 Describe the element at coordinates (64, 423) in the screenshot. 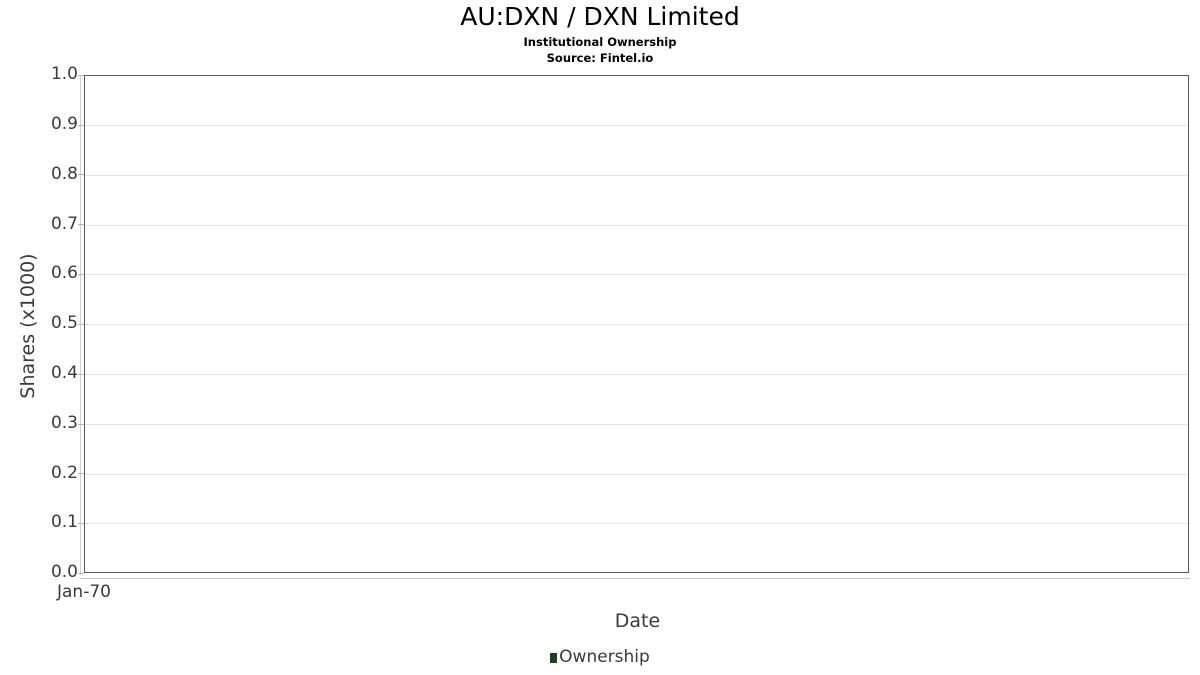

I see `y-axis-tick-label: 0.3` at that location.